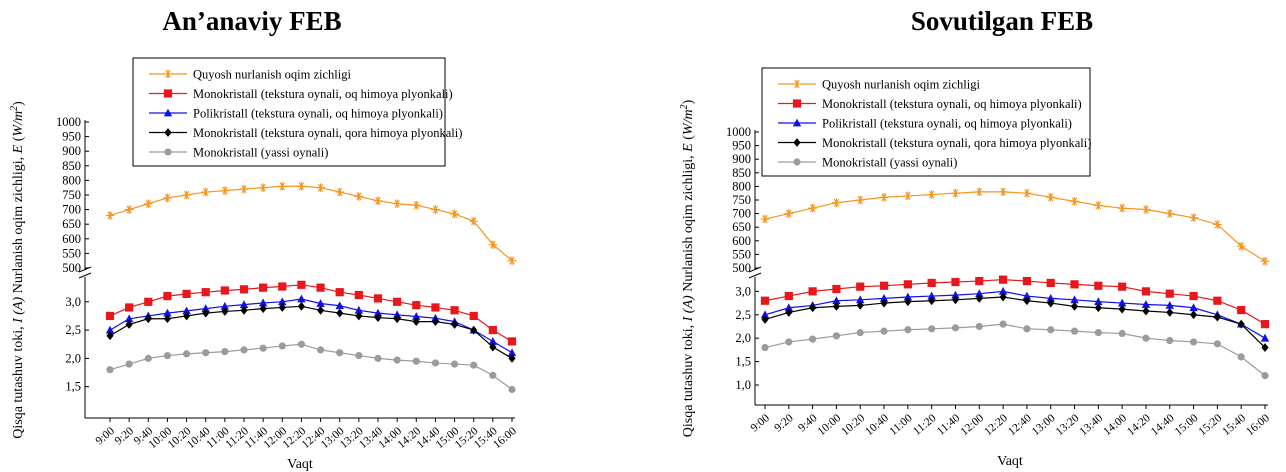 Image resolution: width=1286 pixels, height=472 pixels. Describe the element at coordinates (73, 302) in the screenshot. I see `y-tick-label-bottom: 3,0` at that location.